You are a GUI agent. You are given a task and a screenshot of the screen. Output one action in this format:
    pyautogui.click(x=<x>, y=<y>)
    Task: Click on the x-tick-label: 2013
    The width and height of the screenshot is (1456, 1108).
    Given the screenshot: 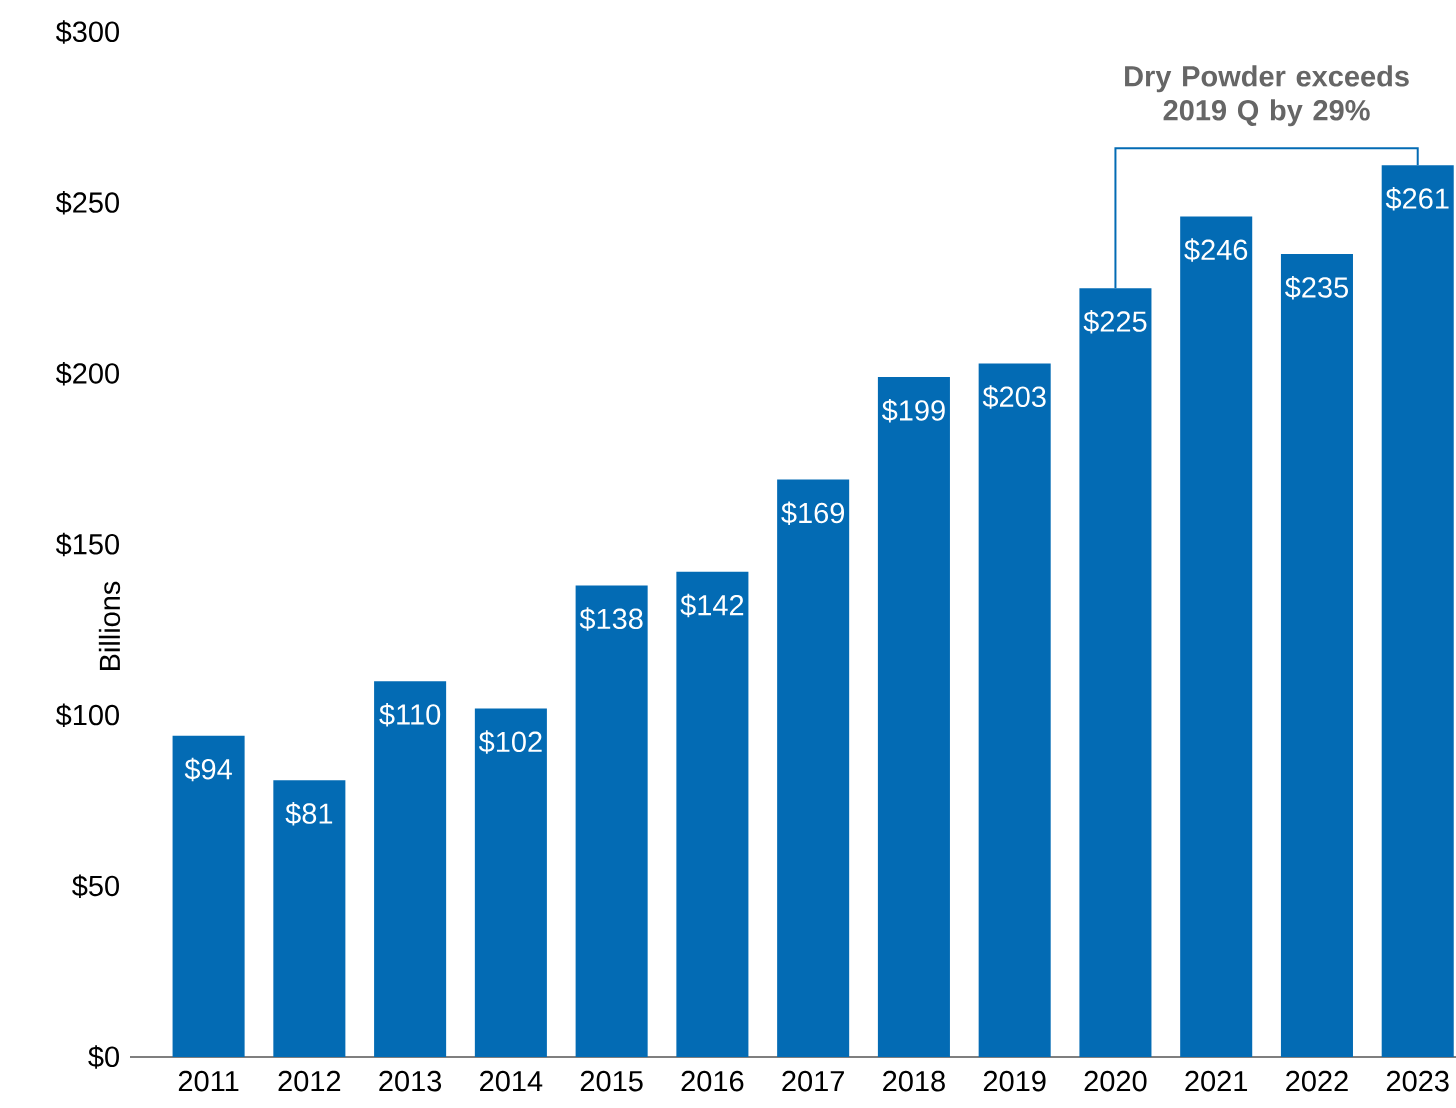 What is the action you would take?
    pyautogui.click(x=410, y=1081)
    